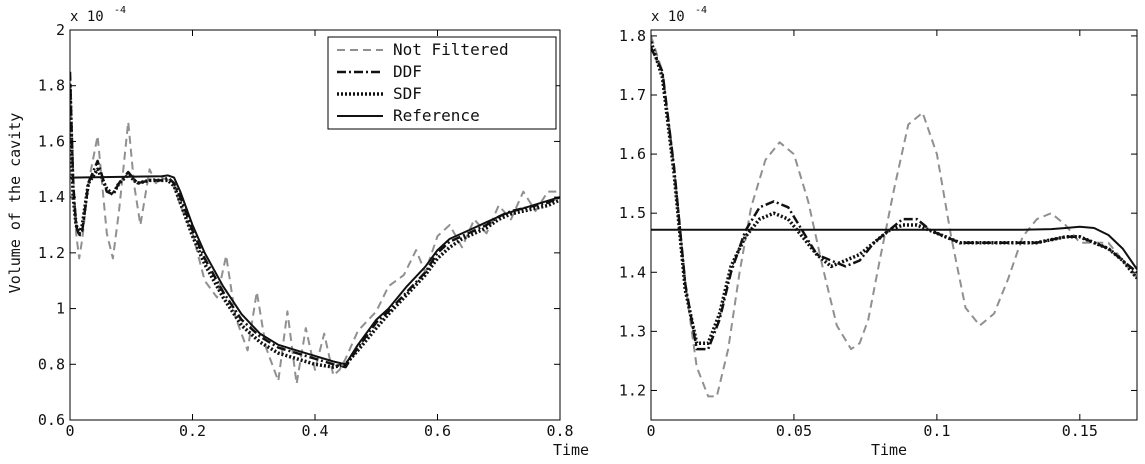  Describe the element at coordinates (407, 71) in the screenshot. I see `legend-label-ddf: DDF` at that location.